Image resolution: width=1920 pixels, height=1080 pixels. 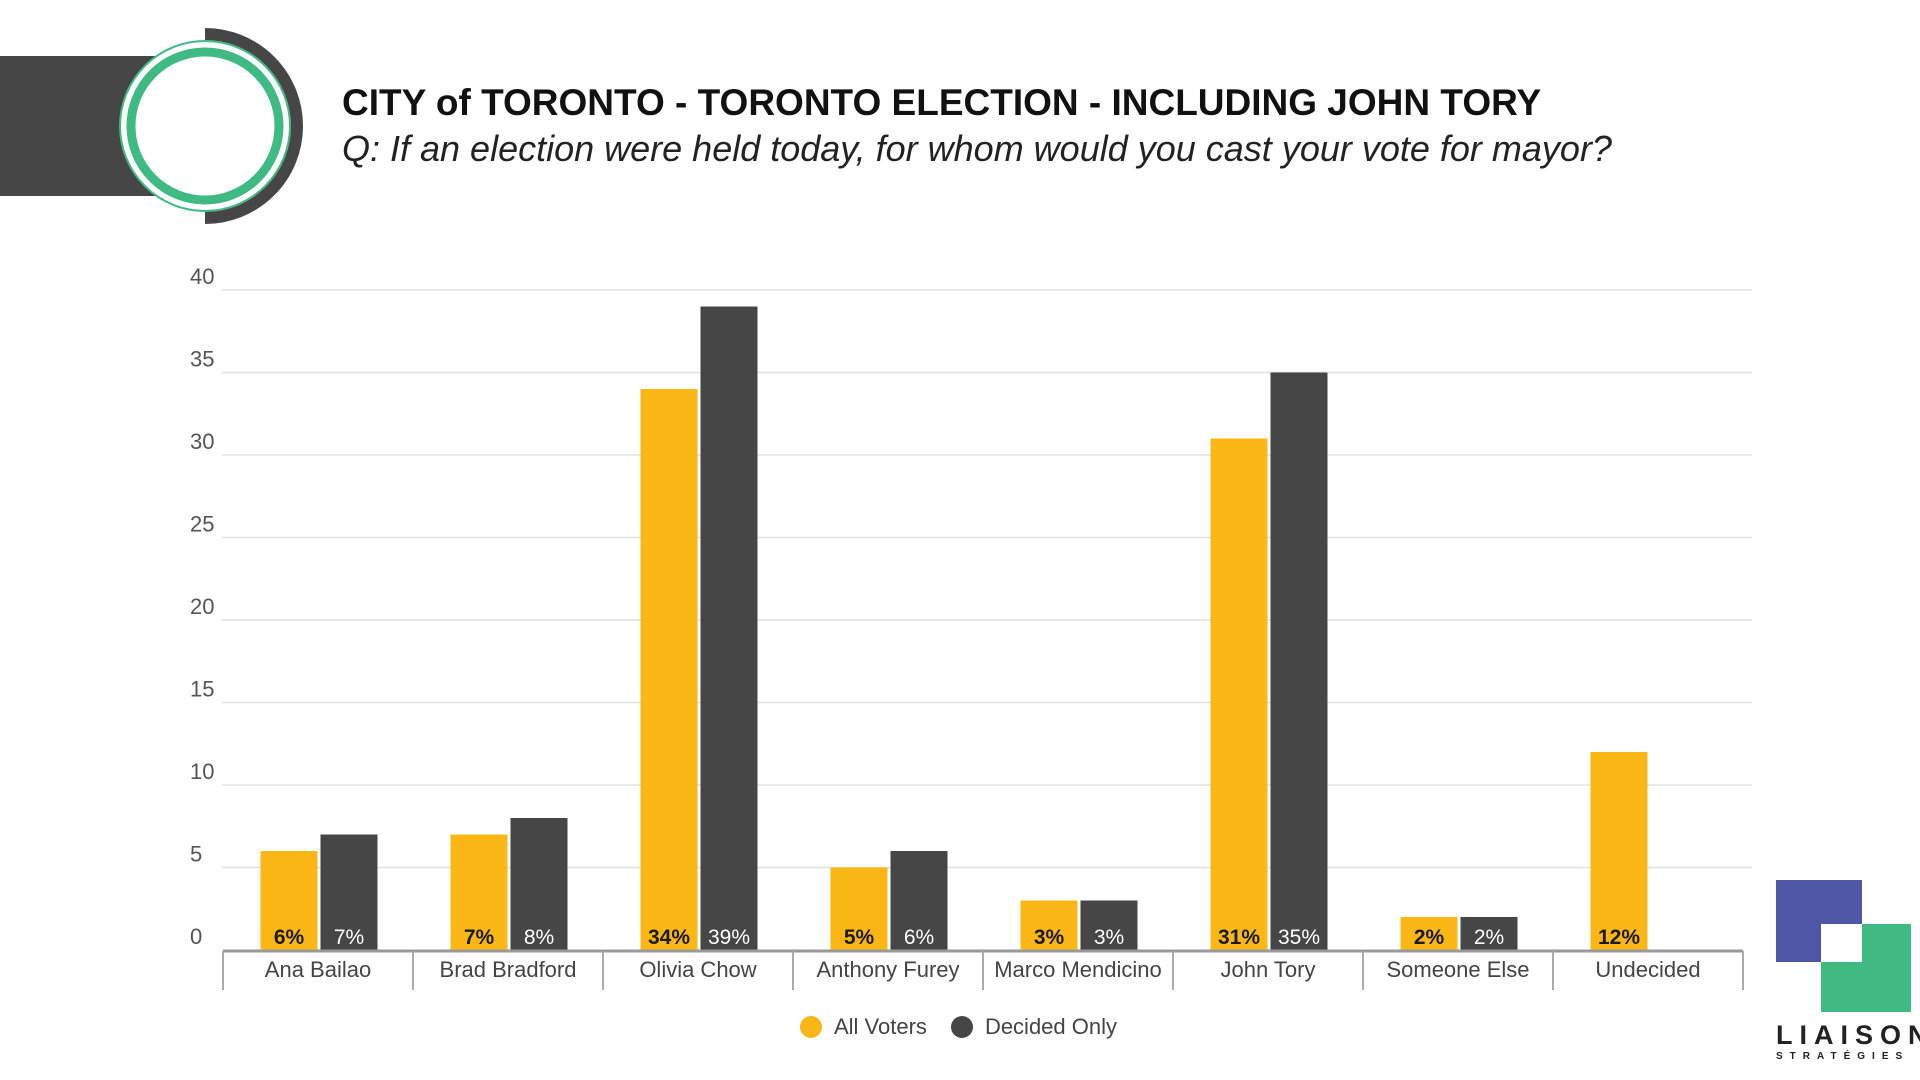 I want to click on y-axis: 0 5 10 15 20 25 30 35 40, so click(x=202, y=606).